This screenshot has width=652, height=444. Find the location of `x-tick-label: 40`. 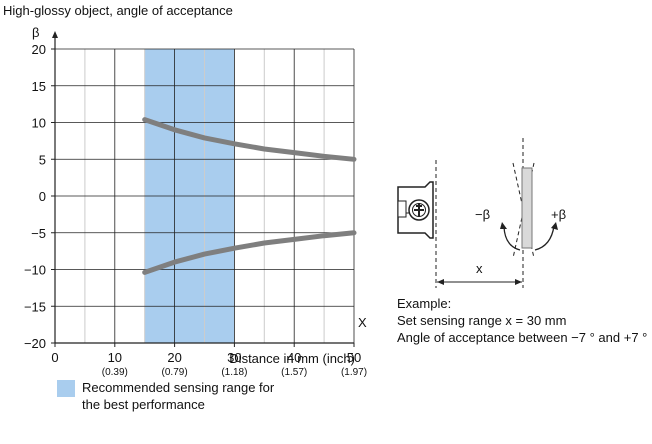

x-tick-label: 40 is located at coordinates (294, 357).